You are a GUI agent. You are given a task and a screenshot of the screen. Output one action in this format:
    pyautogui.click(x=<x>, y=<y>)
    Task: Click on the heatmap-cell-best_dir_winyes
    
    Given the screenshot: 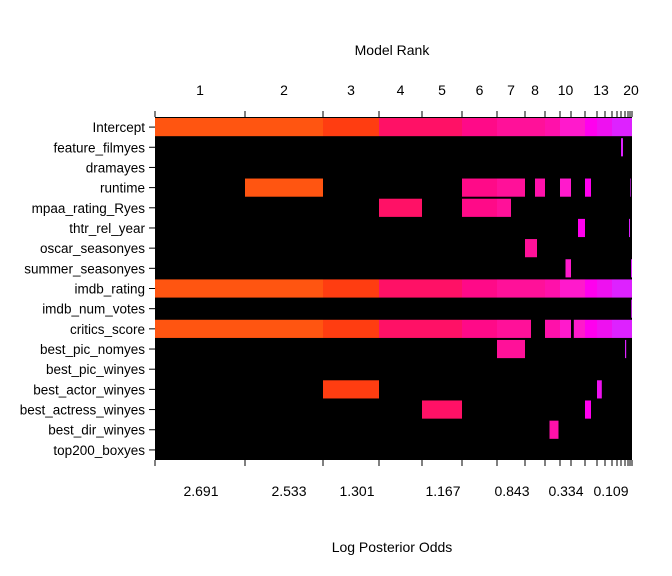 What is the action you would take?
    pyautogui.click(x=554, y=429)
    